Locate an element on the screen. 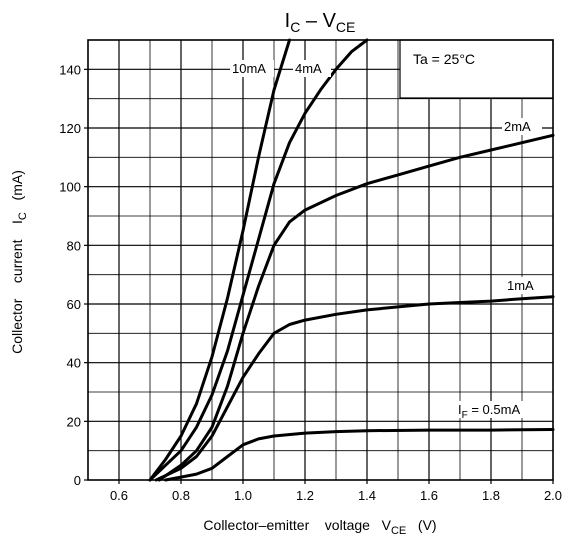  condition-box-frame is located at coordinates (476, 69).